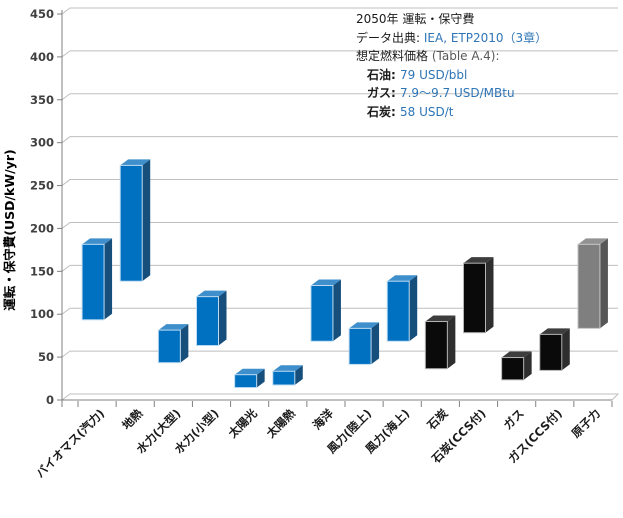 The height and width of the screenshot is (518, 623). Describe the element at coordinates (433, 74) in the screenshot. I see `oil-value: 79 USD/bbl` at that location.